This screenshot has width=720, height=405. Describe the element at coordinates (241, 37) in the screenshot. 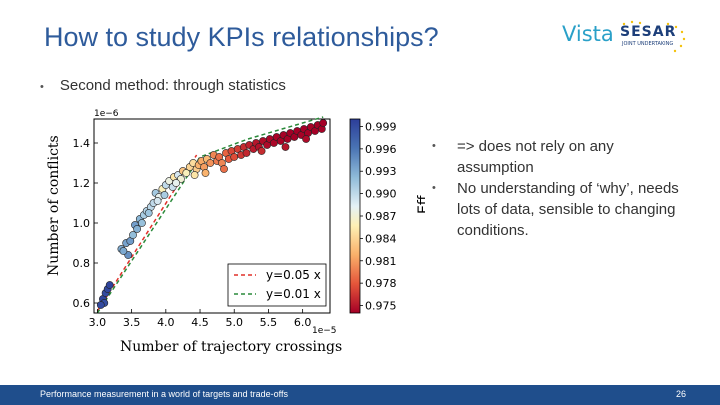

I see `page-title: How to study KPIs relationships?` at that location.